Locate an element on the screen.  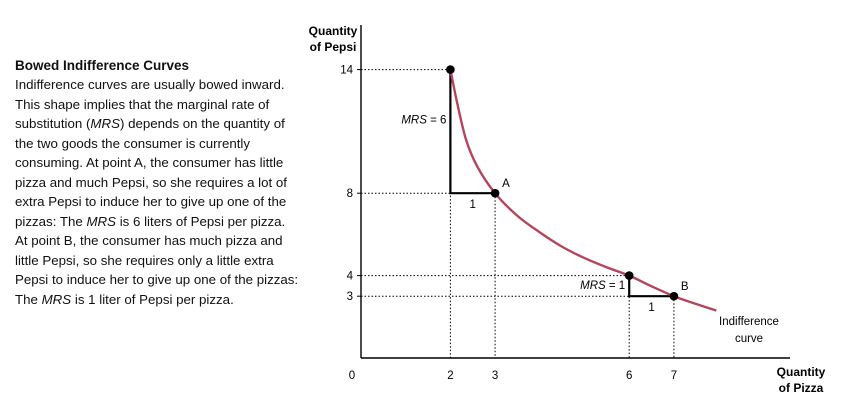
x-axis-label-line1: Quantity is located at coordinates (801, 372).